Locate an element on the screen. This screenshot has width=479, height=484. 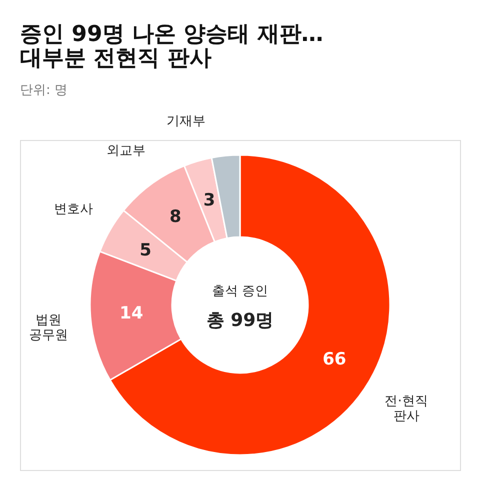
slice-label: 기재부 is located at coordinates (186, 121).